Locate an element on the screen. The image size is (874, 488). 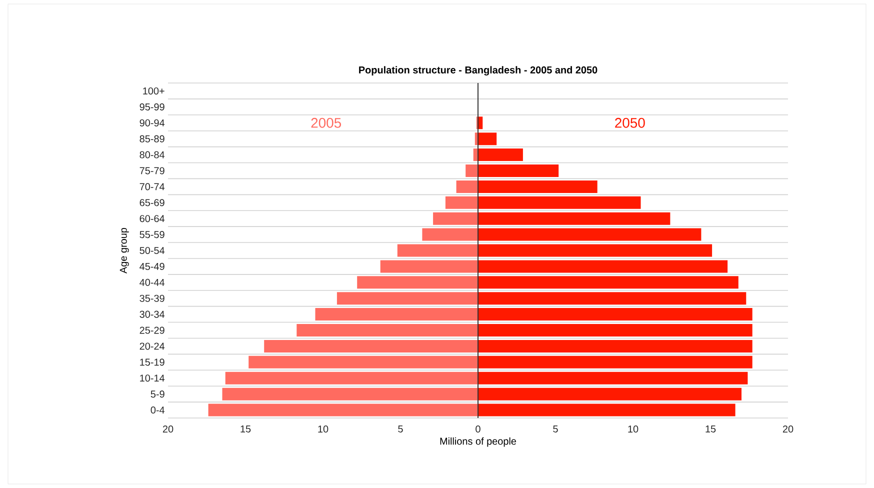
y-axis-title: Age group is located at coordinates (124, 251).